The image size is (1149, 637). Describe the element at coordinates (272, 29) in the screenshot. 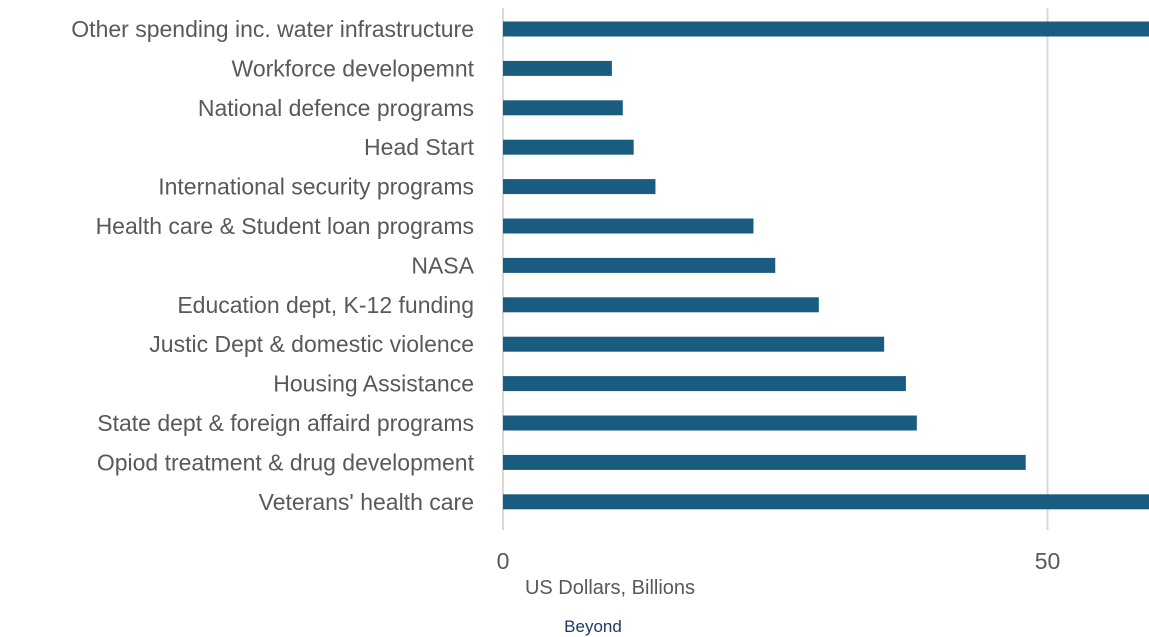

I see `category-label: Other spending inc. water infrastructure` at that location.